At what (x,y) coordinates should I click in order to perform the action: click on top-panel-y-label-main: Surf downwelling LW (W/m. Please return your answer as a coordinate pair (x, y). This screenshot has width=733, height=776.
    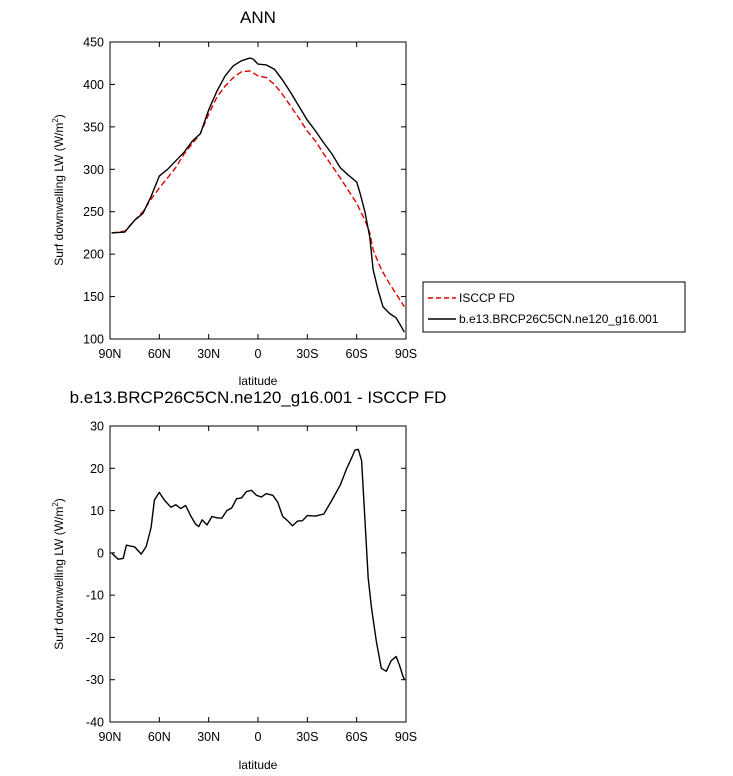
    Looking at the image, I should click on (59, 194).